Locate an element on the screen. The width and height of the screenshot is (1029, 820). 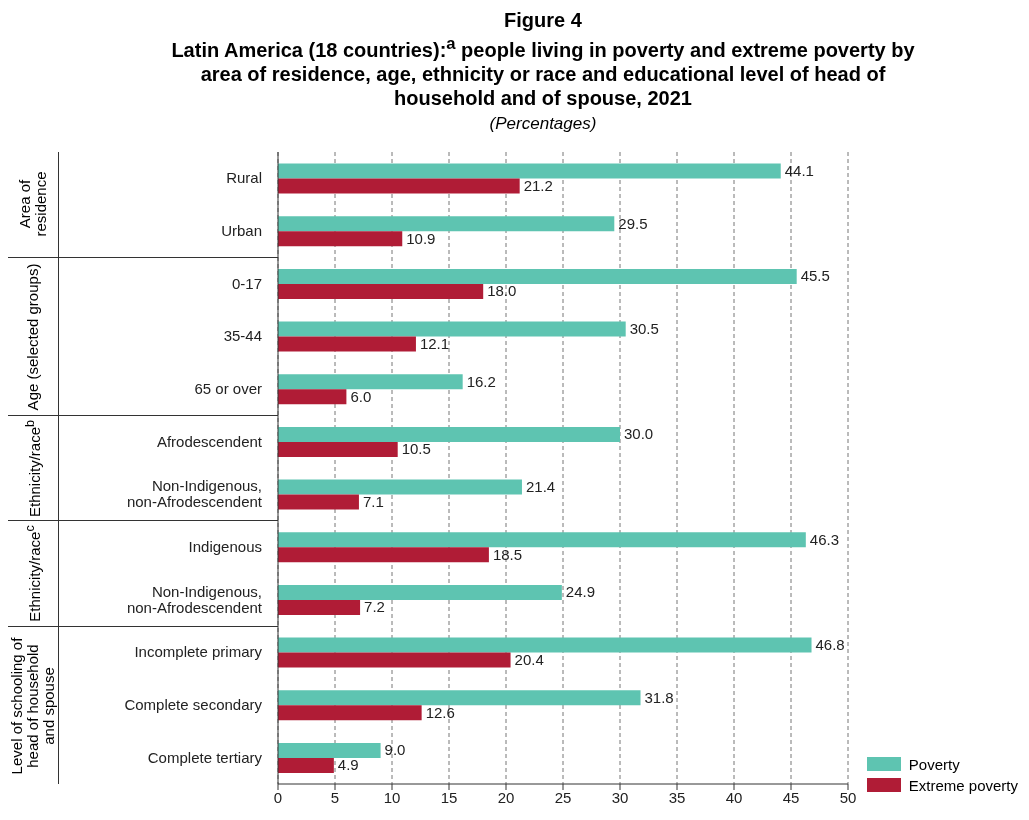
y-tick-label: 65 or over is located at coordinates (228, 388).